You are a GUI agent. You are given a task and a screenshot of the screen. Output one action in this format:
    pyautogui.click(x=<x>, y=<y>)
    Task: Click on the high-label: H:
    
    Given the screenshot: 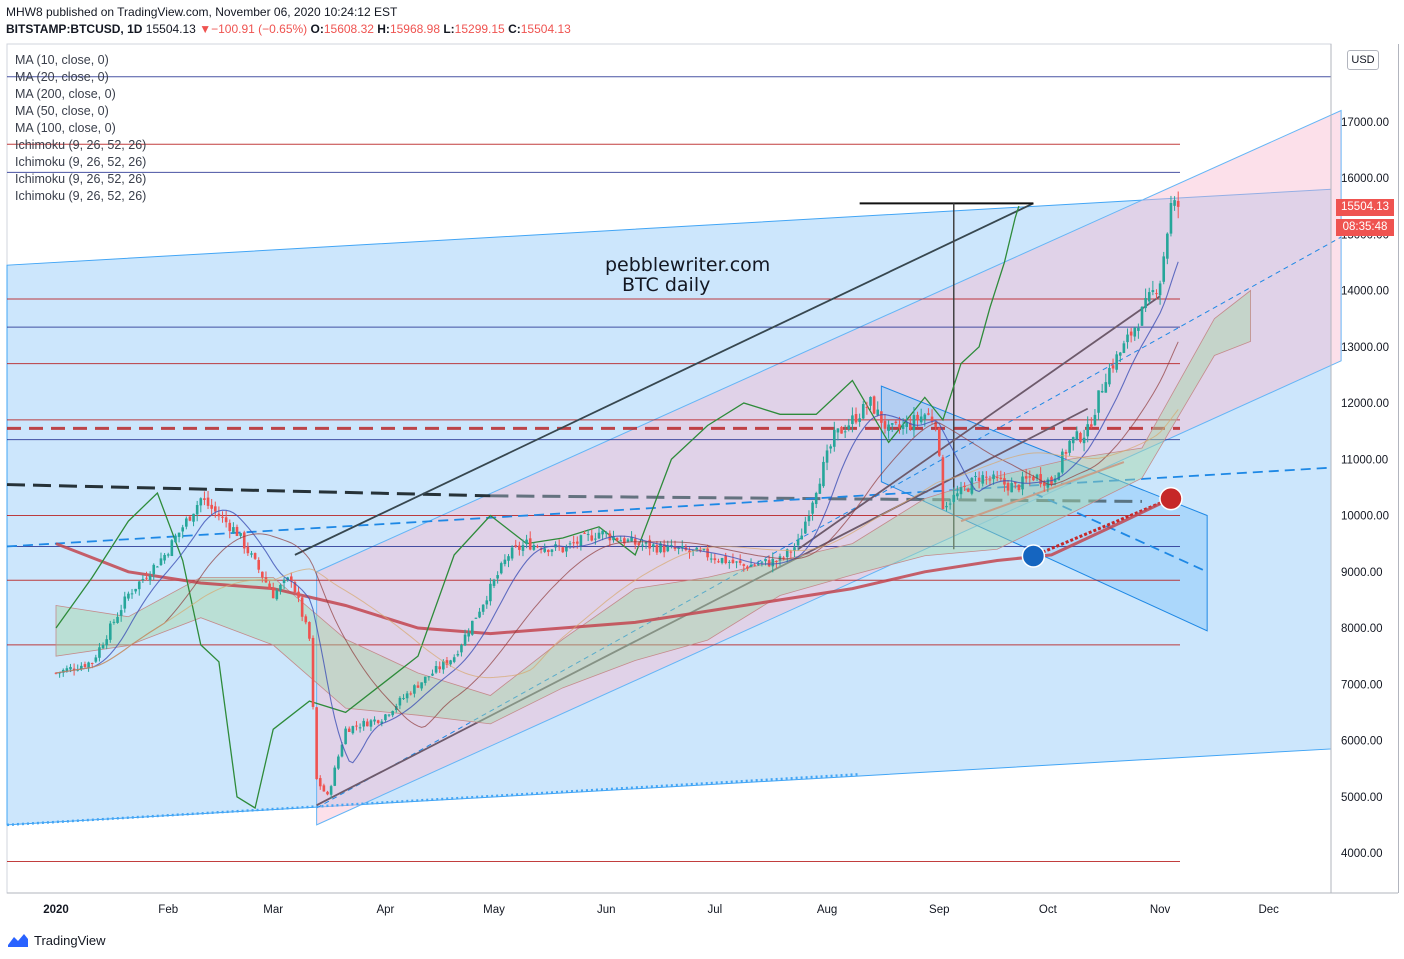 What is the action you would take?
    pyautogui.click(x=383, y=29)
    